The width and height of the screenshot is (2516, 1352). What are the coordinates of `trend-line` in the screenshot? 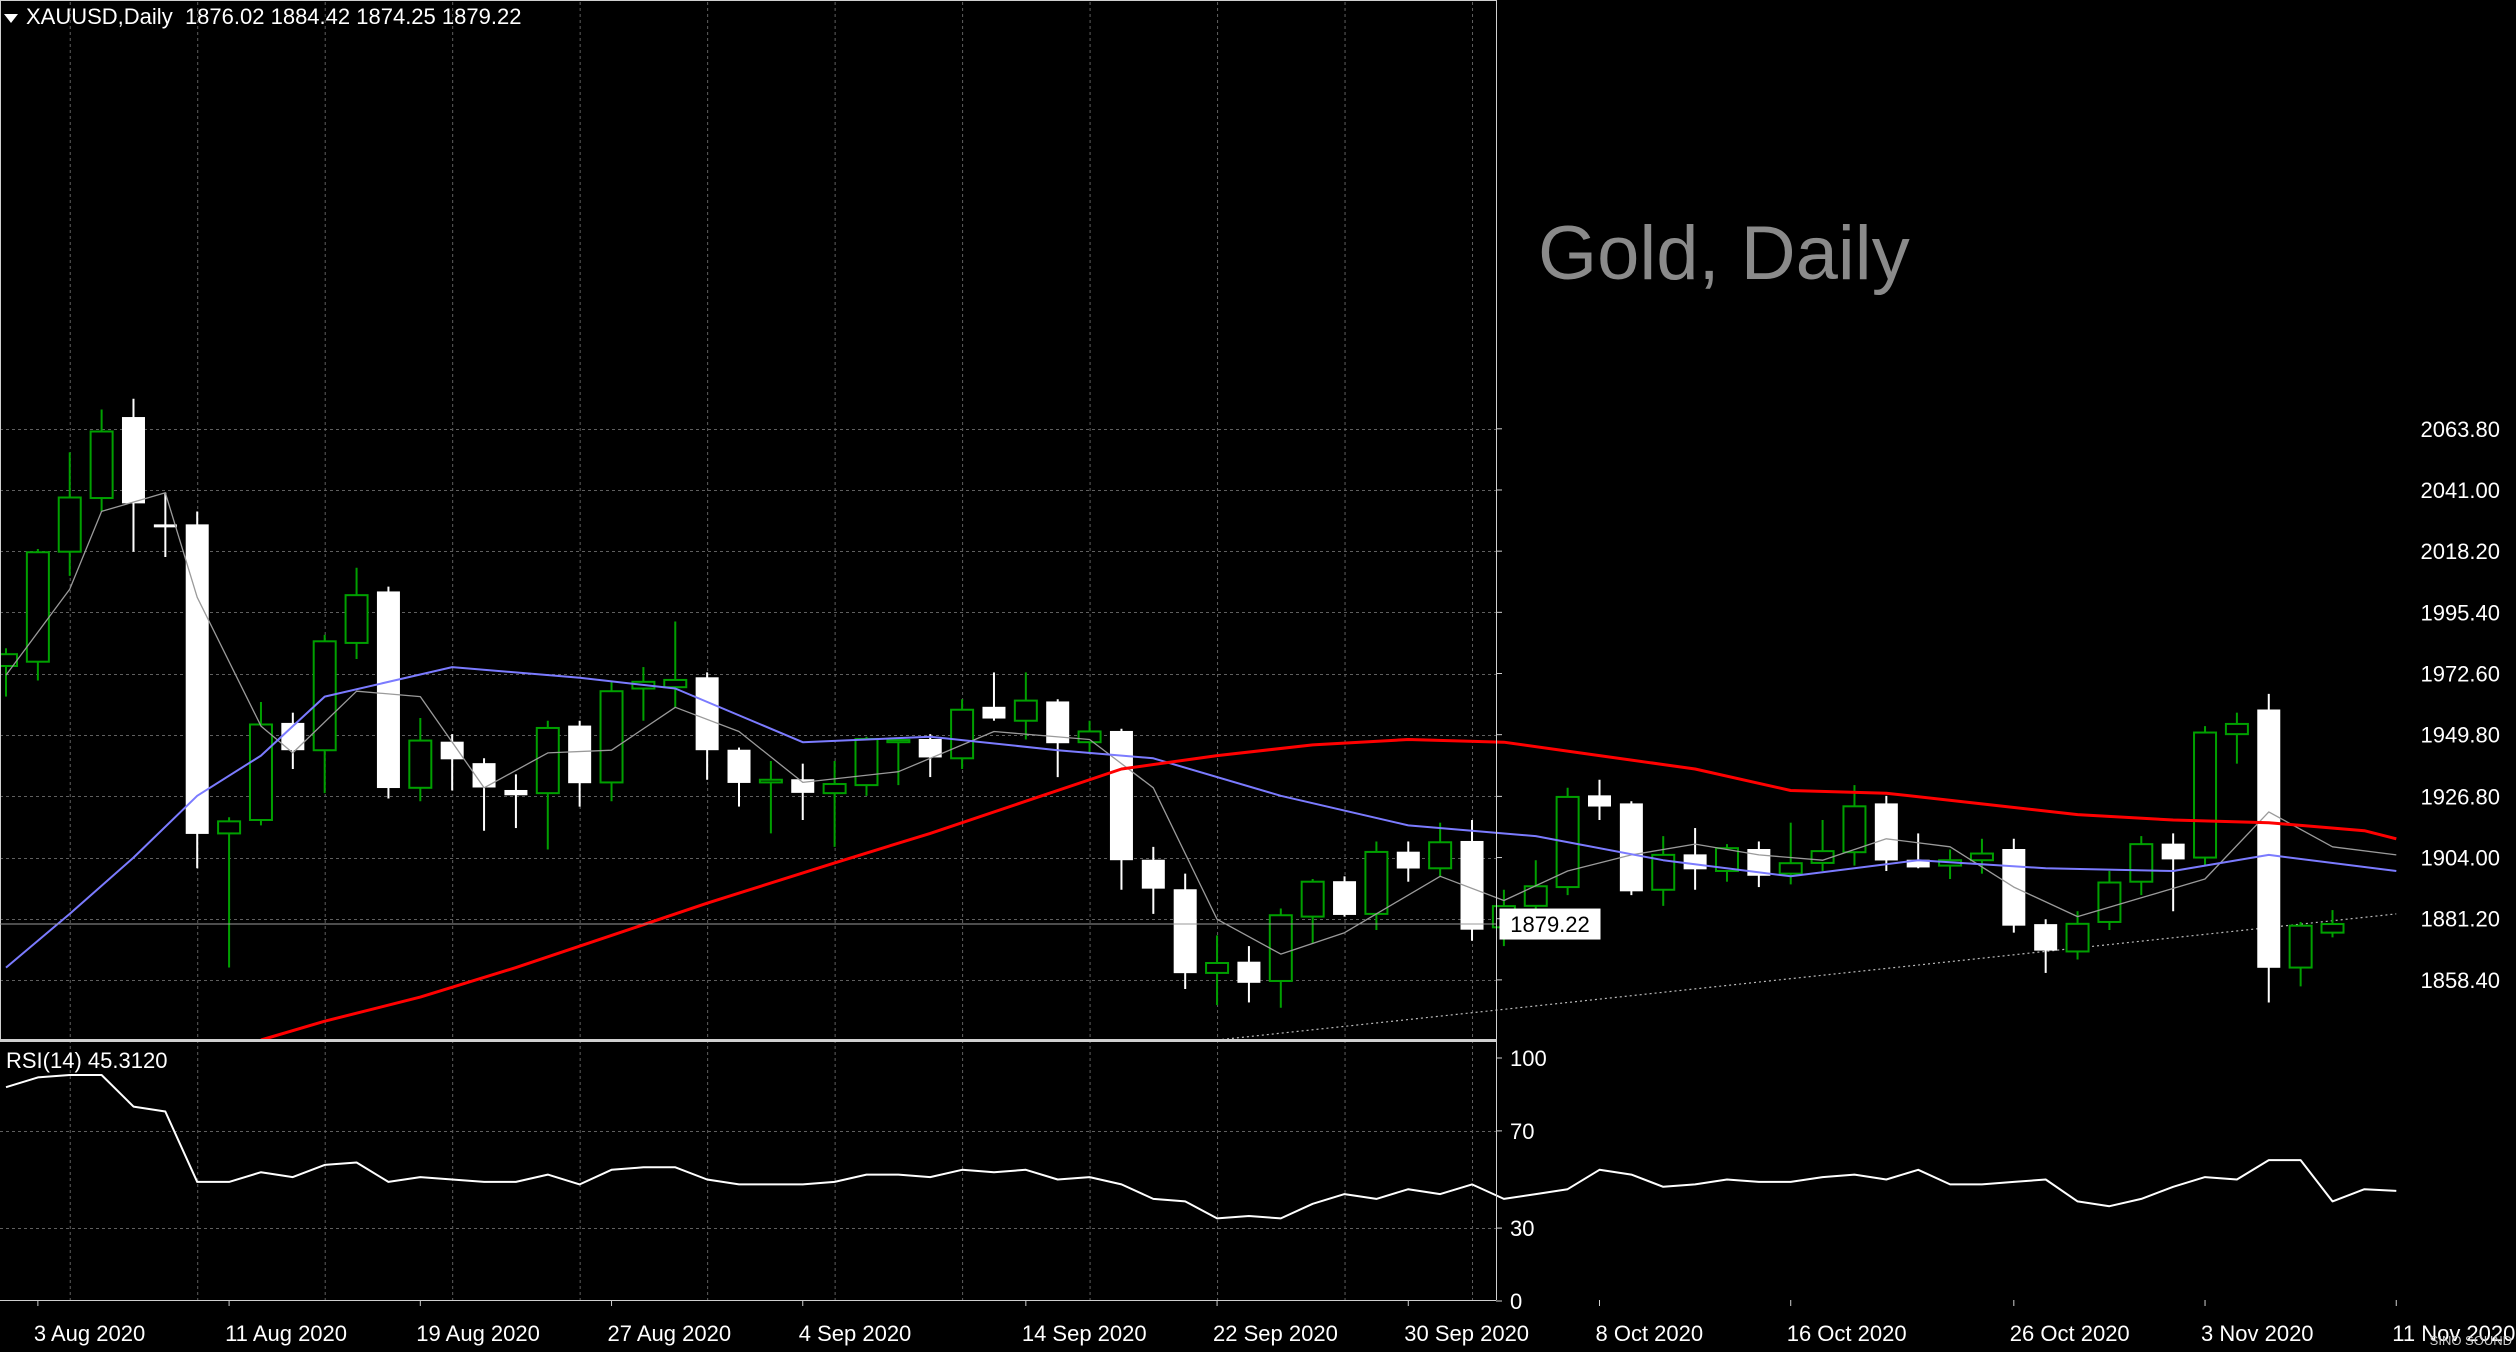 It's located at (1806, 977).